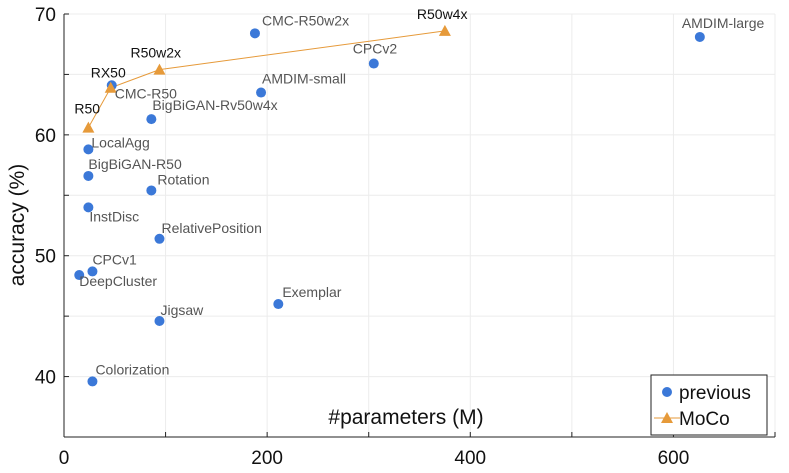 This screenshot has height=473, width=789. I want to click on moco-label-rx50: RX50, so click(108, 73).